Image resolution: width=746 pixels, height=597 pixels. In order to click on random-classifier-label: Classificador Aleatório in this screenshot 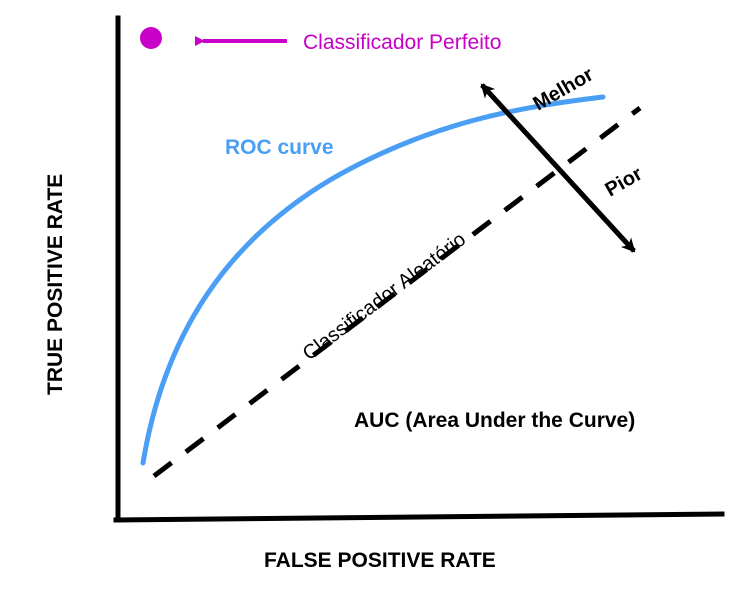, I will do `click(384, 296)`.